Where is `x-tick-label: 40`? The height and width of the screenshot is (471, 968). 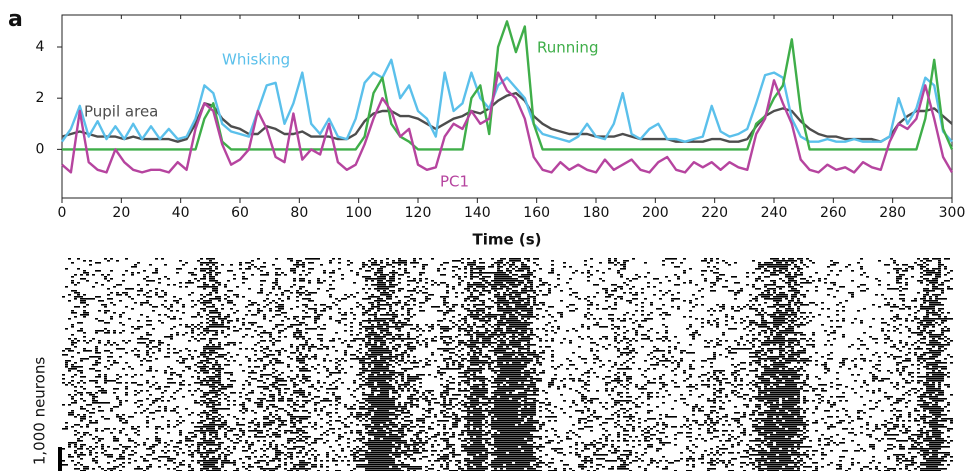 x-tick-label: 40 is located at coordinates (181, 213).